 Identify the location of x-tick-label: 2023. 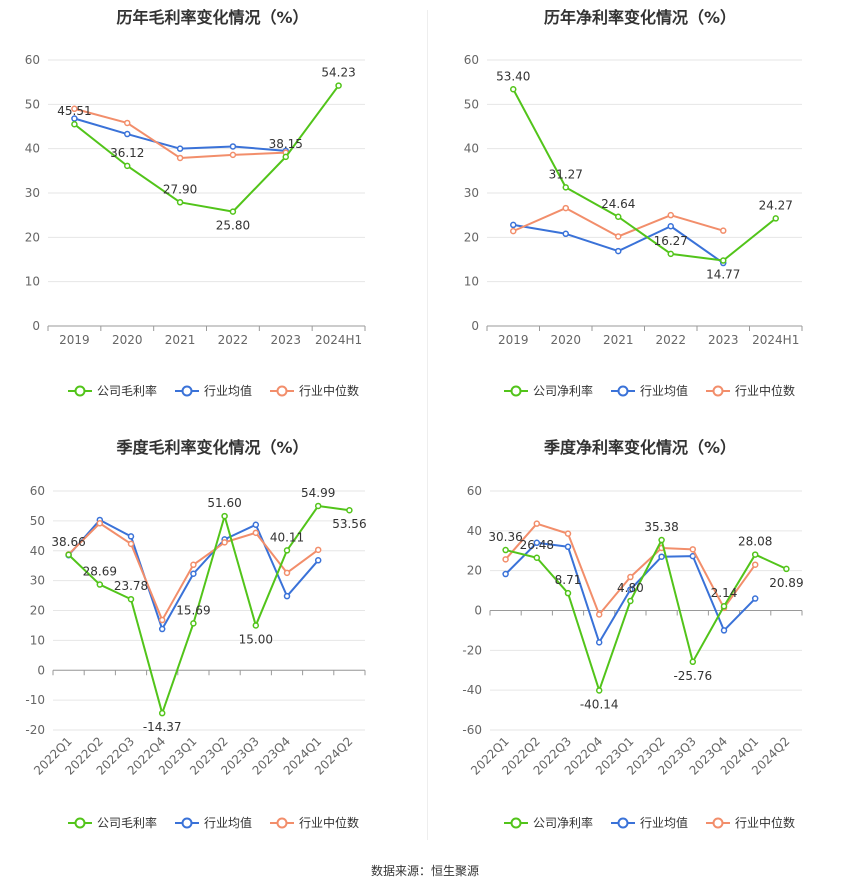
(285, 340).